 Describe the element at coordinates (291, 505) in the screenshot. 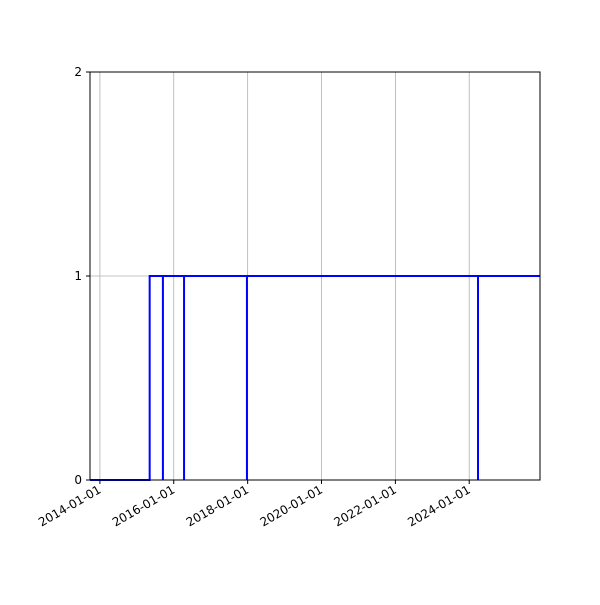

I see `x-tick-label: 2020-01-01` at that location.